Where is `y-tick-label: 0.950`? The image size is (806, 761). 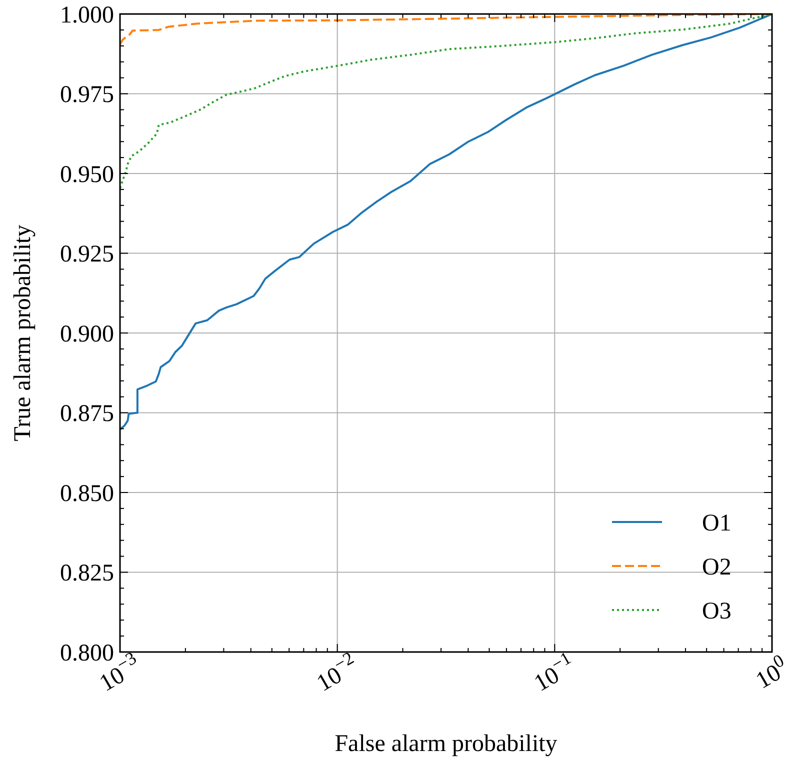
y-tick-label: 0.950 is located at coordinates (87, 175).